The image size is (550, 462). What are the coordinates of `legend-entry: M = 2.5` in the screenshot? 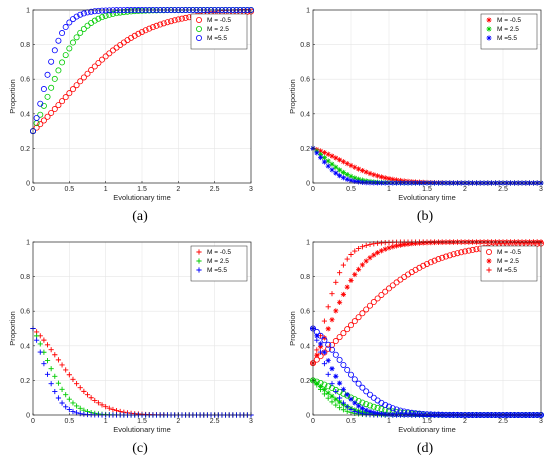 It's located at (508, 261).